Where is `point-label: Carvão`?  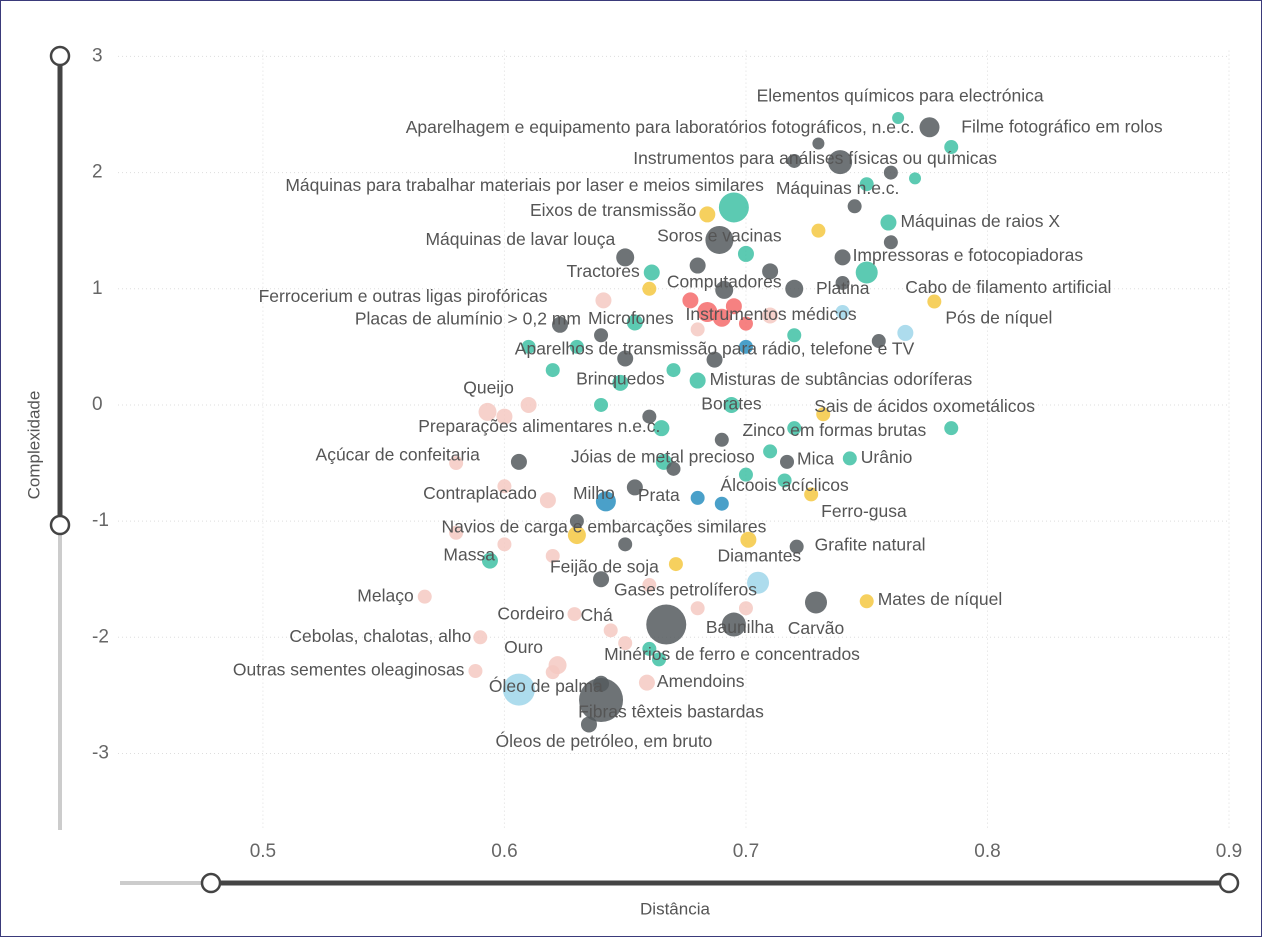
point-label: Carvão is located at coordinates (816, 628).